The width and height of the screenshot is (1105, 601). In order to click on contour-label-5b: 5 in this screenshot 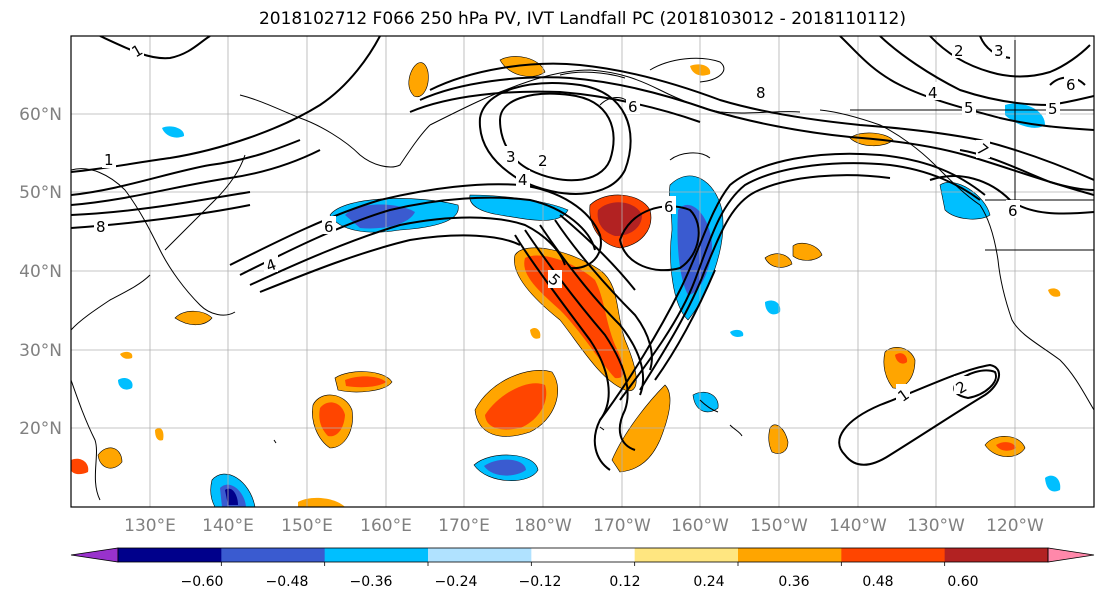, I will do `click(969, 108)`.